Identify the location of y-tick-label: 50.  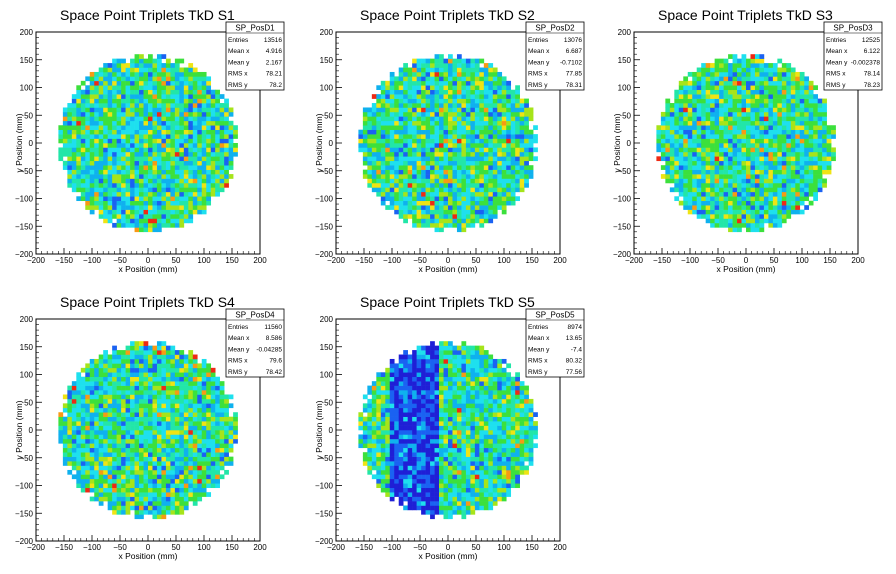
(626, 115).